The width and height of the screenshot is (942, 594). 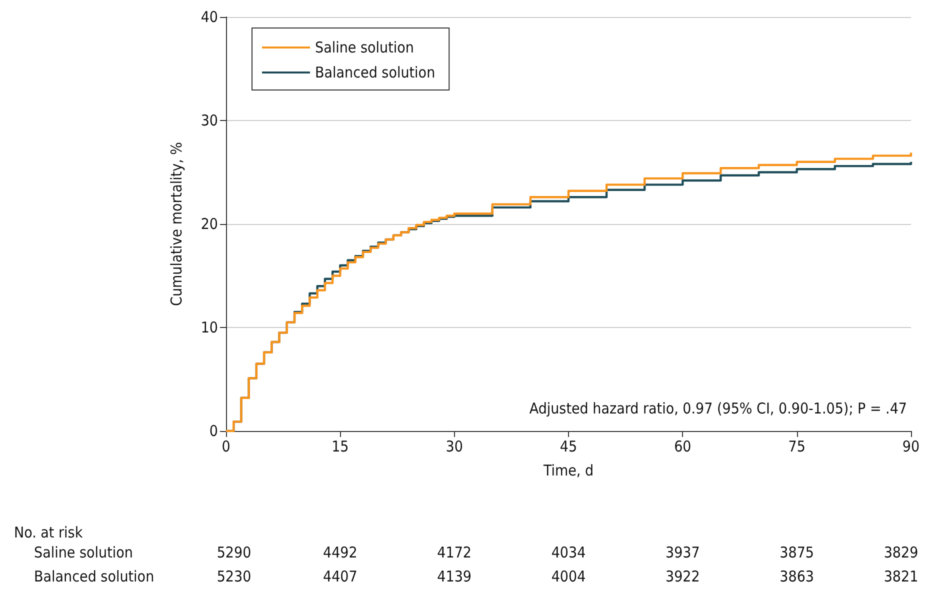 What do you see at coordinates (683, 447) in the screenshot?
I see `x-tick-label: 60` at bounding box center [683, 447].